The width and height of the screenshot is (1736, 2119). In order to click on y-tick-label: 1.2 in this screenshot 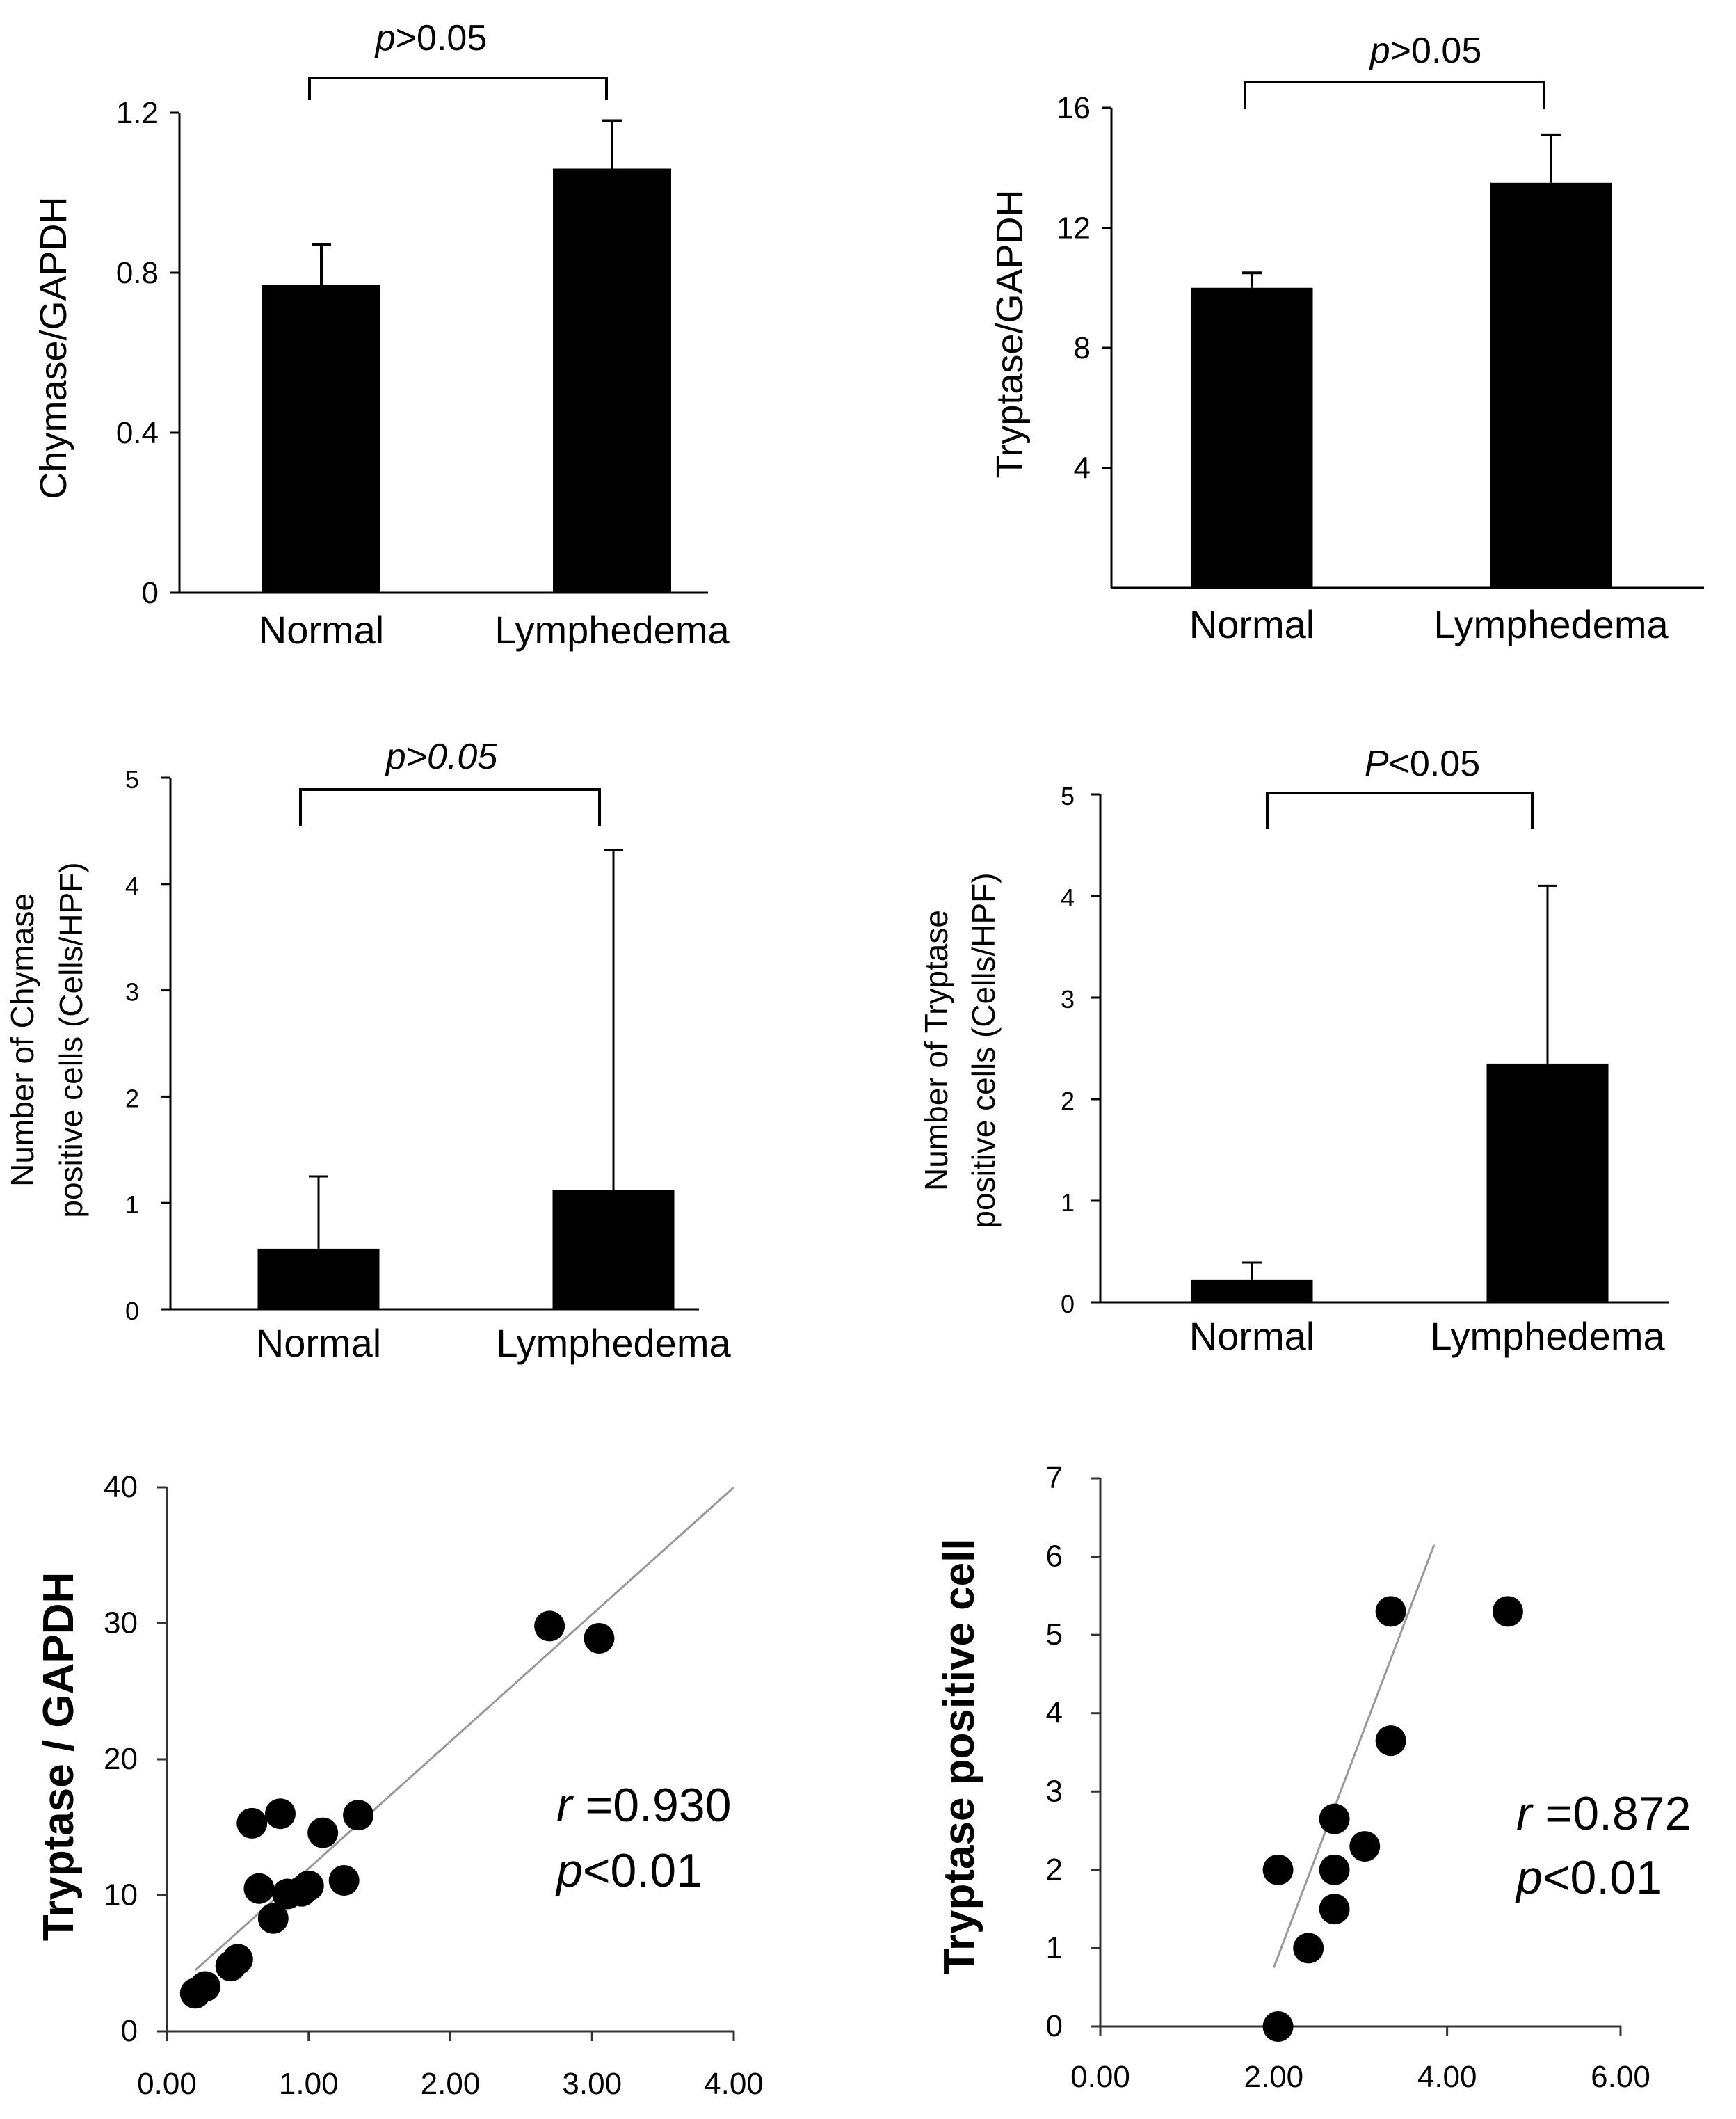, I will do `click(137, 113)`.